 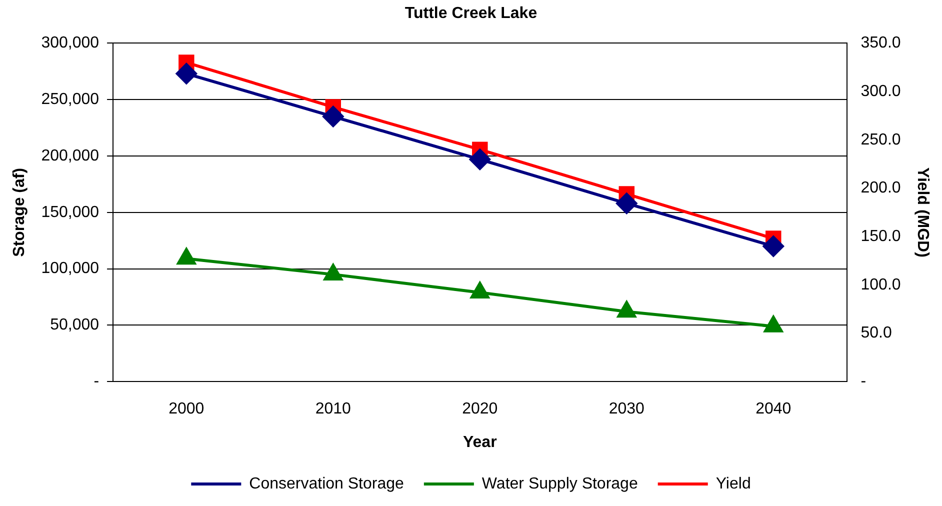 I want to click on x-tick-label: 2000, so click(x=186, y=409).